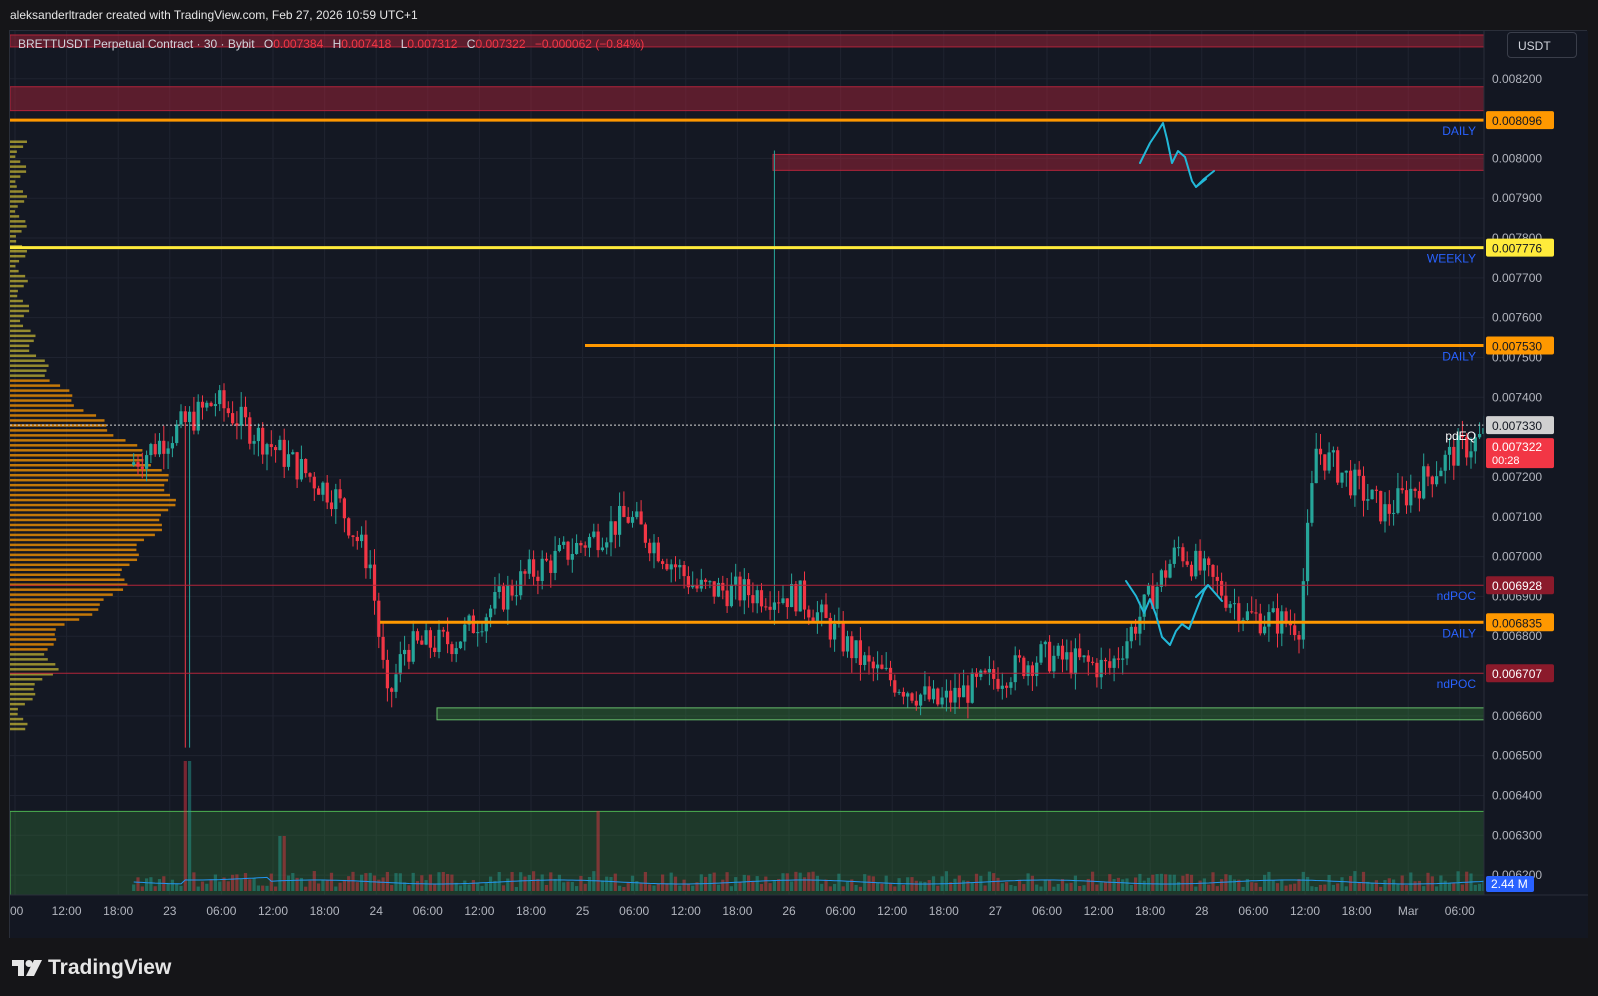 This screenshot has width=1598, height=996. What do you see at coordinates (428, 911) in the screenshot?
I see `time-tick-label: 06:00` at bounding box center [428, 911].